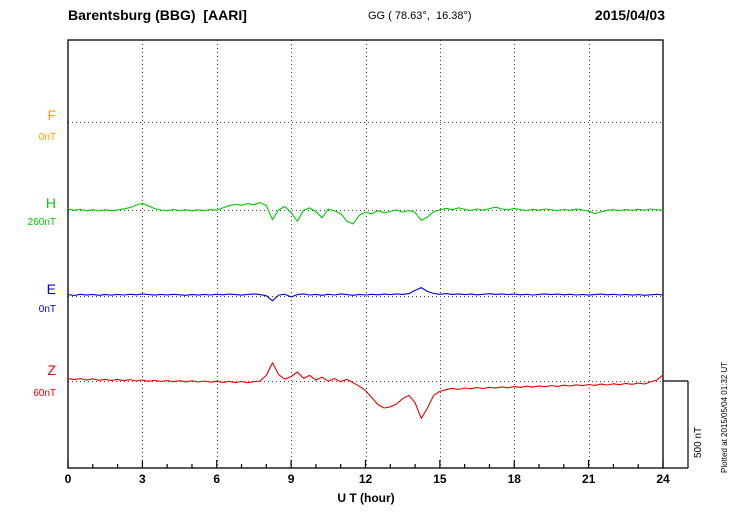  Describe the element at coordinates (420, 16) in the screenshot. I see `station-coordinates: GG ( 78.63°, 16.38°)` at that location.